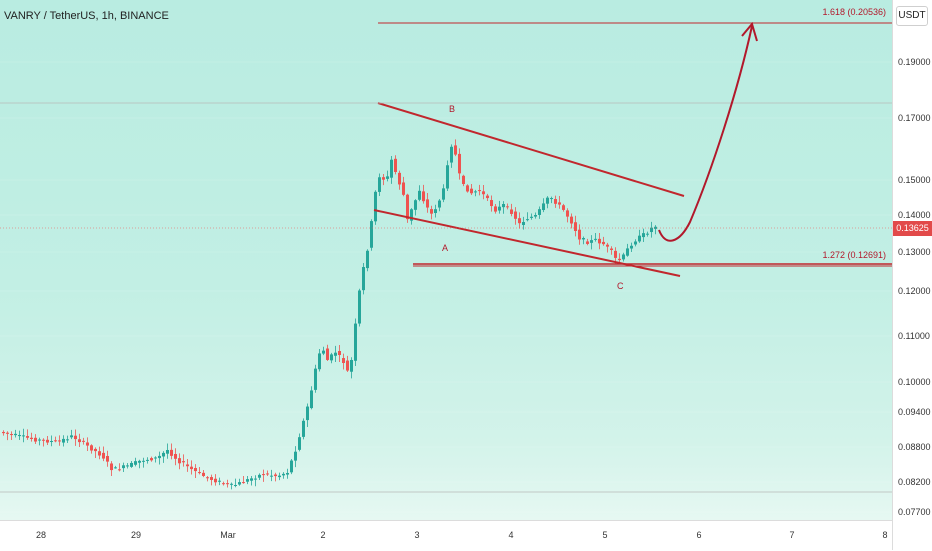  Describe the element at coordinates (446, 535) in the screenshot. I see `time-axis` at that location.